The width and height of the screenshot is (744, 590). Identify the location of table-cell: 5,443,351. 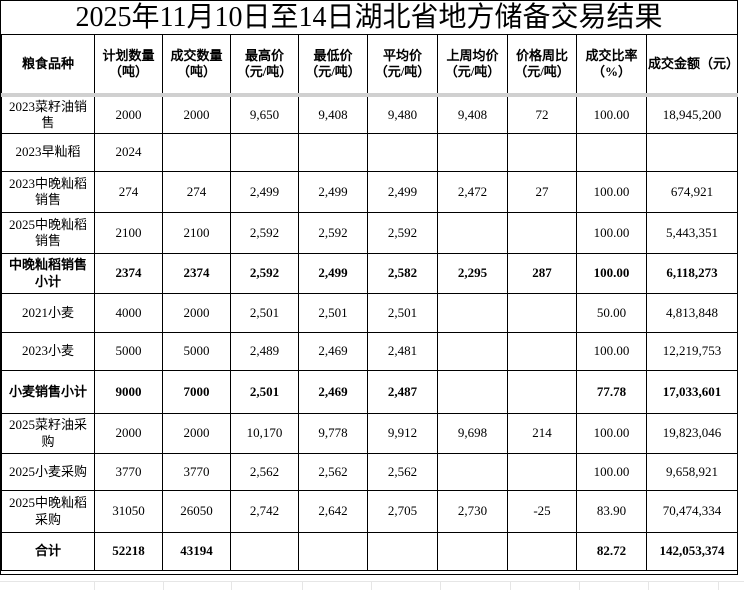
(692, 233).